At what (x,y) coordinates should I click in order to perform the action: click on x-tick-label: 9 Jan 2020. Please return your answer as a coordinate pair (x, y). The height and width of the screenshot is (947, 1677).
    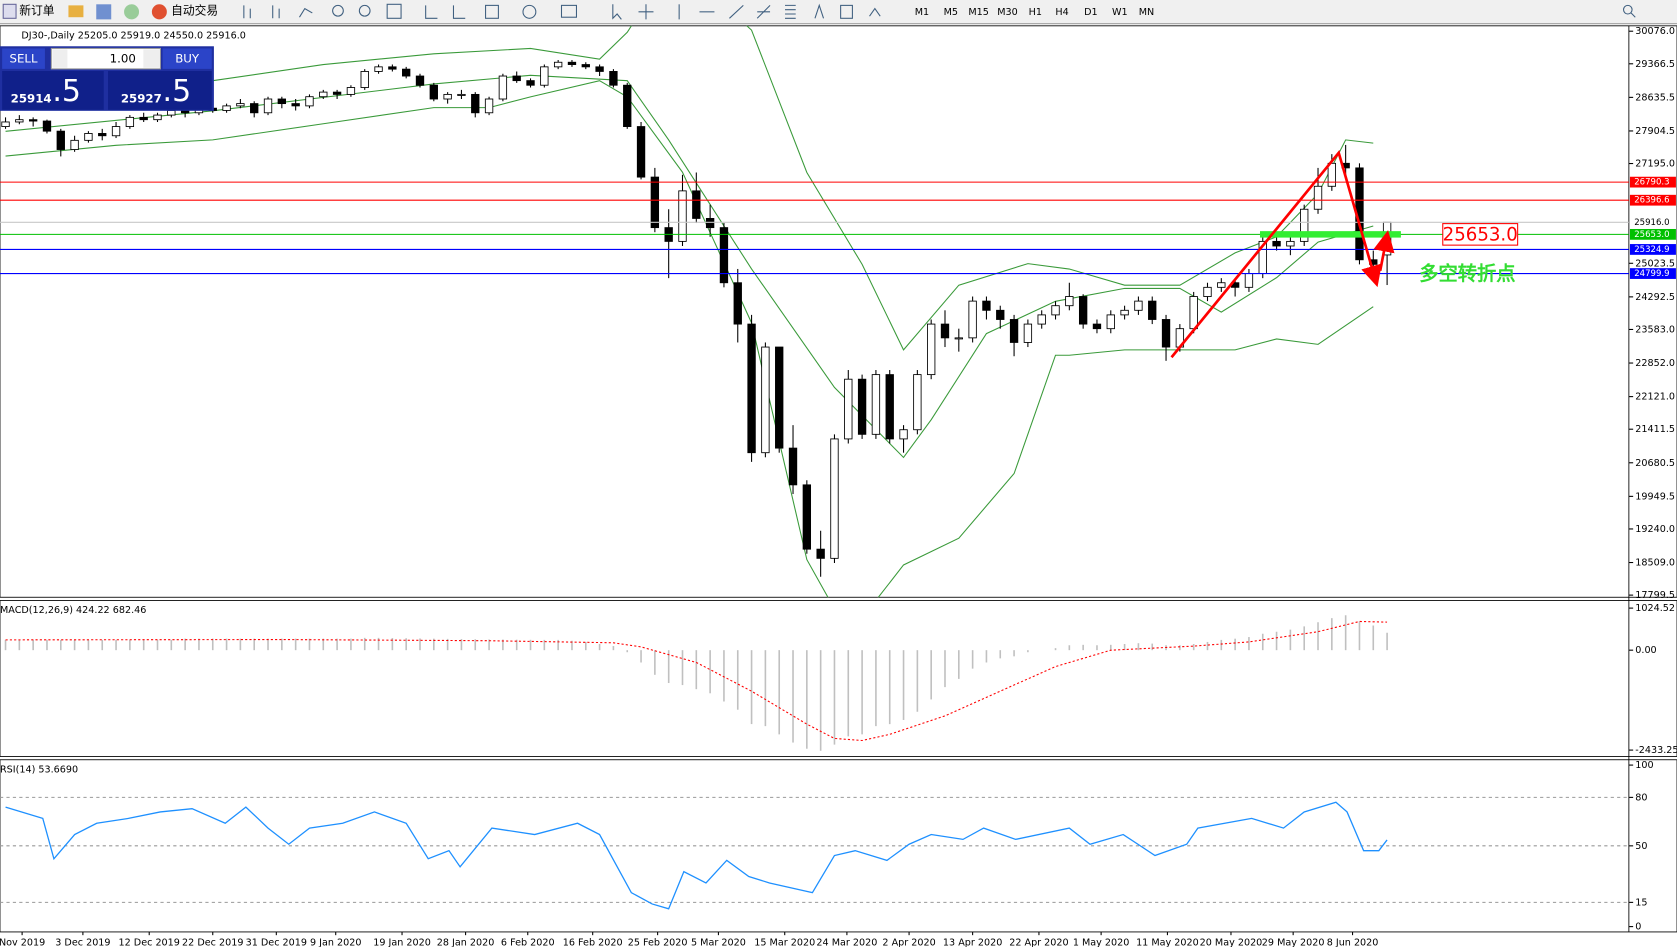
    Looking at the image, I should click on (336, 942).